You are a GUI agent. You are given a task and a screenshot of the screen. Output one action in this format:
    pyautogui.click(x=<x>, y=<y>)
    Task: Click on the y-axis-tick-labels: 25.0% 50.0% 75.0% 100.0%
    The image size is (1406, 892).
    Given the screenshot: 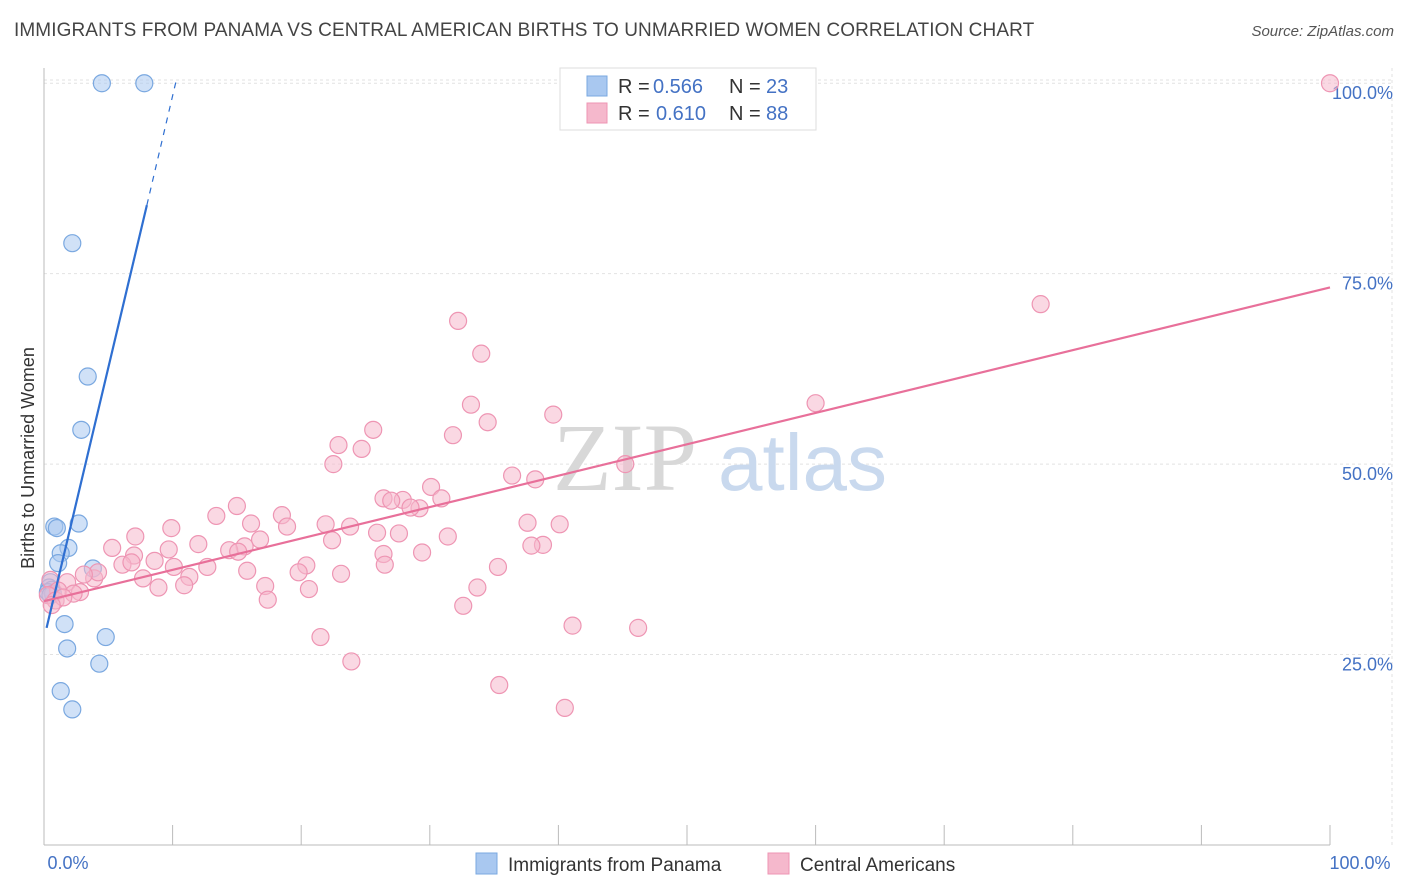 What is the action you would take?
    pyautogui.click(x=1362, y=378)
    